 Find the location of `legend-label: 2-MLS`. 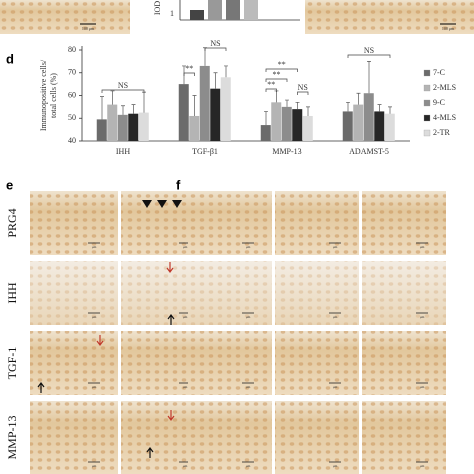

legend-label: 2-MLS is located at coordinates (444, 87).